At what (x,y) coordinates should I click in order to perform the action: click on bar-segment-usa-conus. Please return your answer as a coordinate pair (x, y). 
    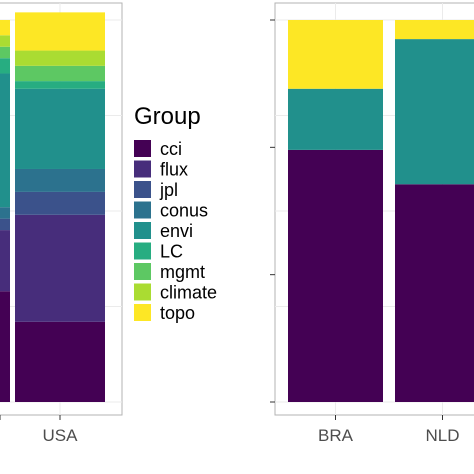
    Looking at the image, I should click on (60, 180).